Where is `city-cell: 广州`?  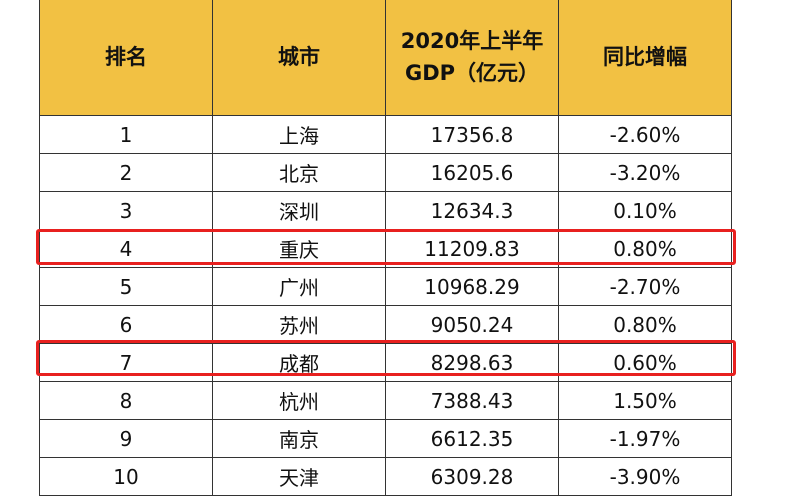
city-cell: 广州 is located at coordinates (299, 286).